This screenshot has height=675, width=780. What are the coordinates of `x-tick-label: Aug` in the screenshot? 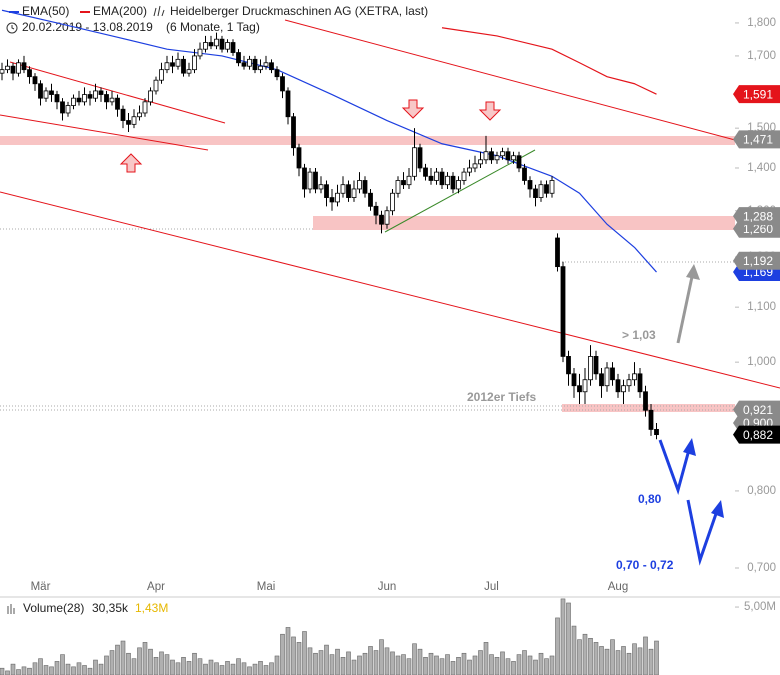 It's located at (618, 587).